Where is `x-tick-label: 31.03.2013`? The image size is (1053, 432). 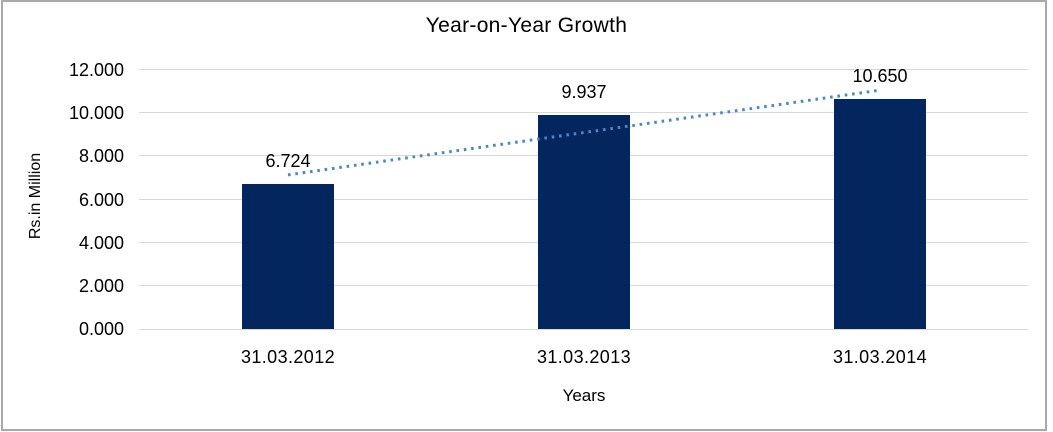 x-tick-label: 31.03.2013 is located at coordinates (584, 357).